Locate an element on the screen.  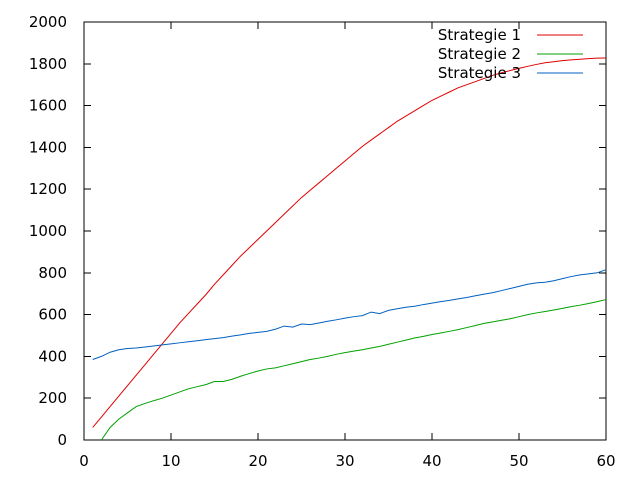
y-tick-label: 1200 is located at coordinates (48, 189).